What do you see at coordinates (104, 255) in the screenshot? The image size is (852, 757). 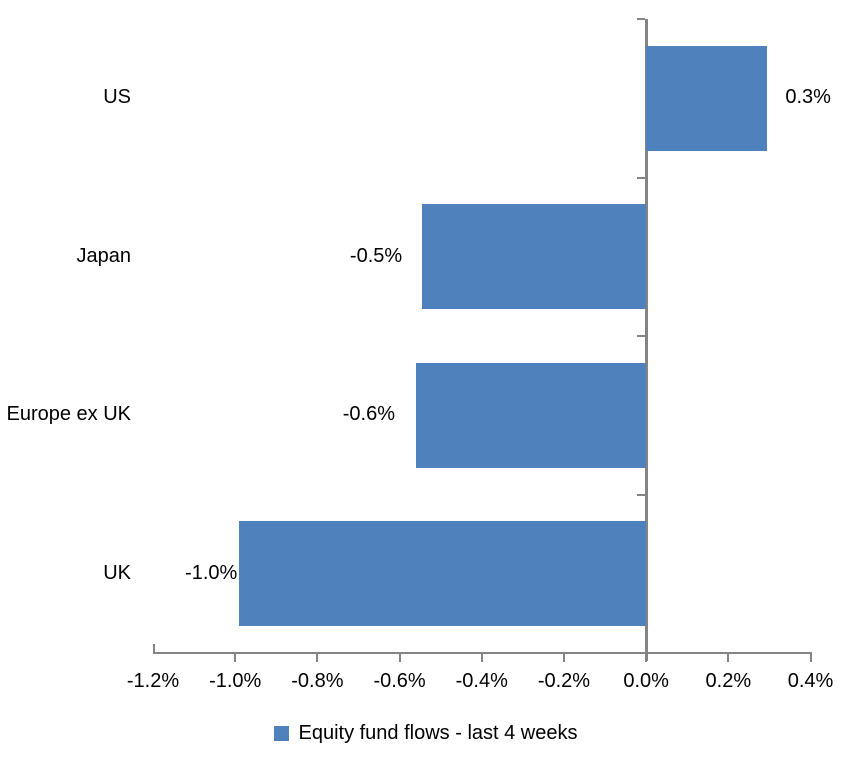 I see `category-label: Japan` at bounding box center [104, 255].